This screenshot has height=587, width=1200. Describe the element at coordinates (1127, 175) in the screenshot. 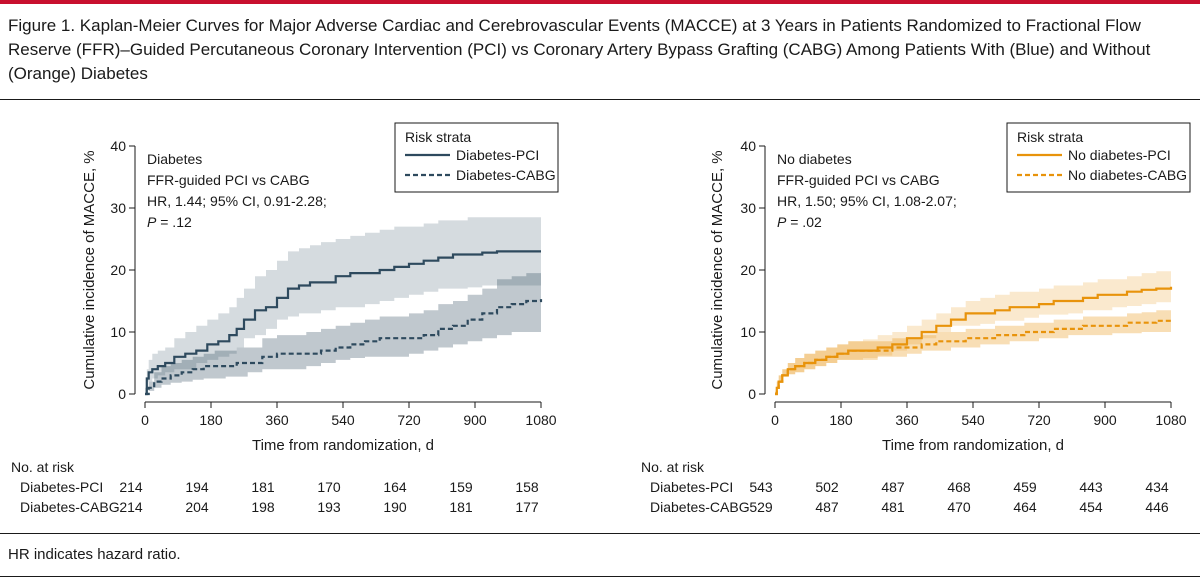

I see `legend-label-2: No diabetes-CABG` at that location.